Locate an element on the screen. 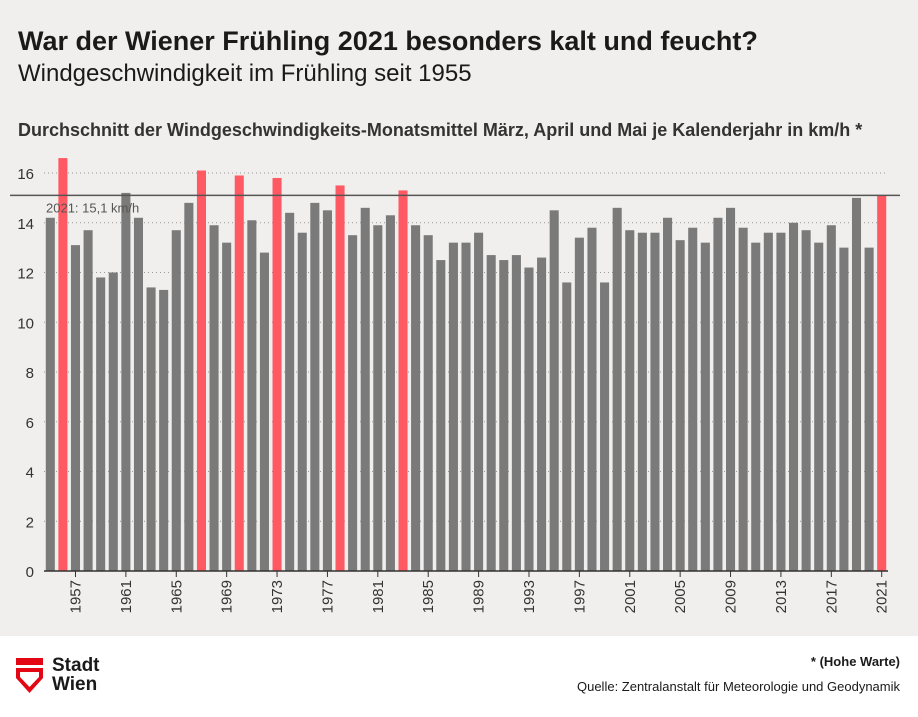  bar-2010 is located at coordinates (743, 399).